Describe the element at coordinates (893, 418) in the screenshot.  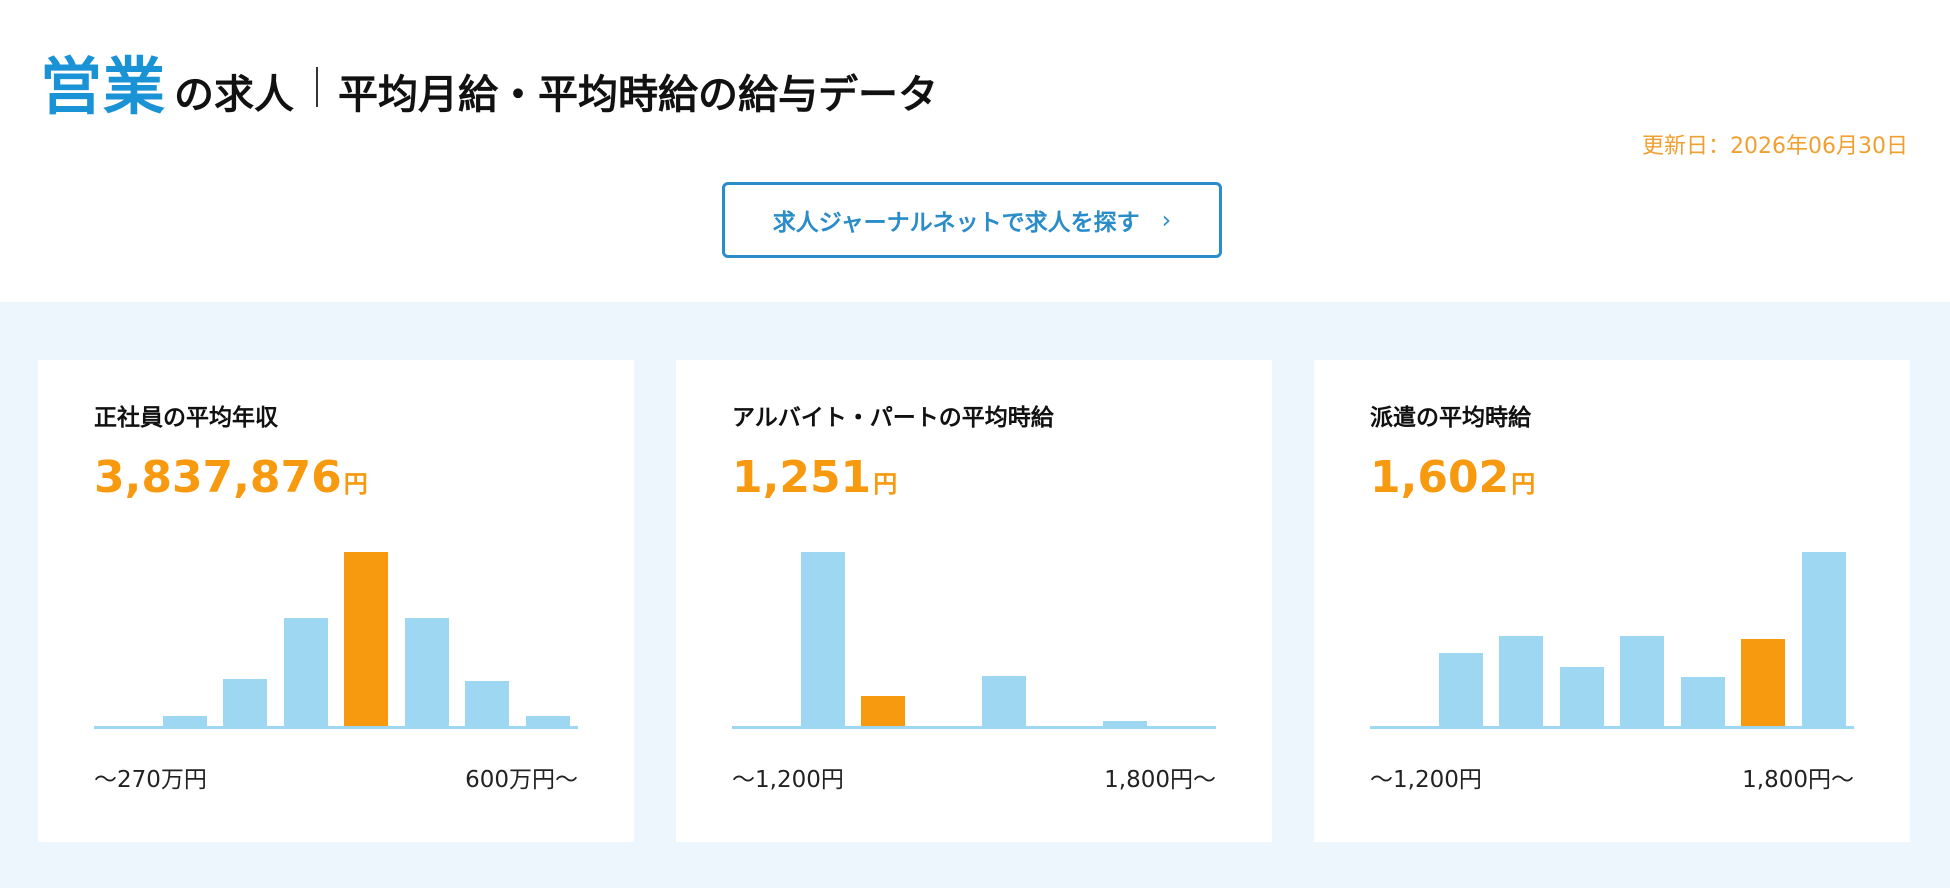
I see `card-title: アルバイト・パートの平均時給` at that location.